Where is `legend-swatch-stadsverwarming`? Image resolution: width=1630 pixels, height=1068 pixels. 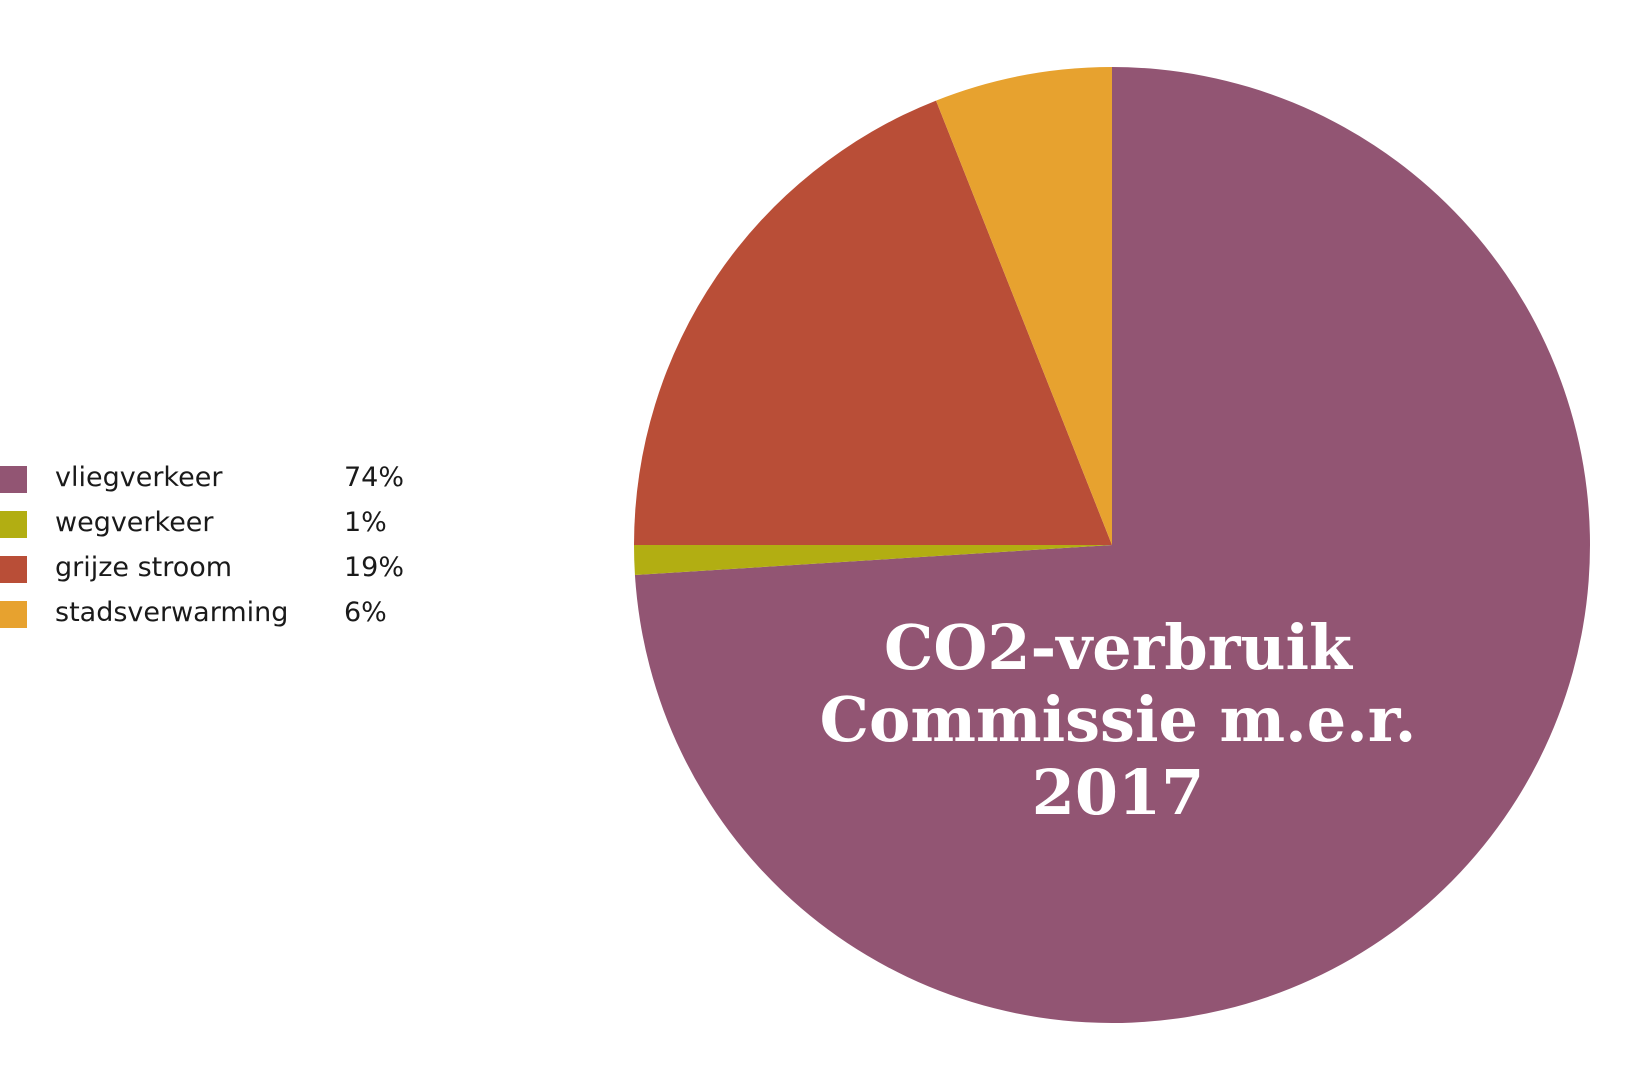 legend-swatch-stadsverwarming is located at coordinates (13, 614).